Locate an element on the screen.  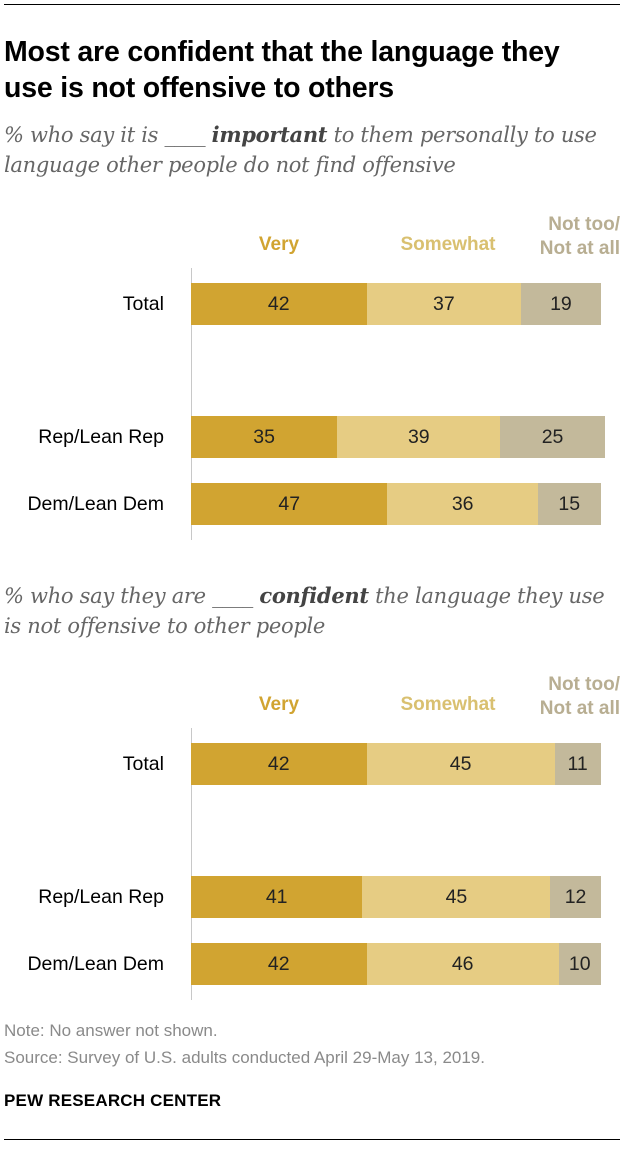
chart-1-subtitle-bold: important is located at coordinates (269, 134).